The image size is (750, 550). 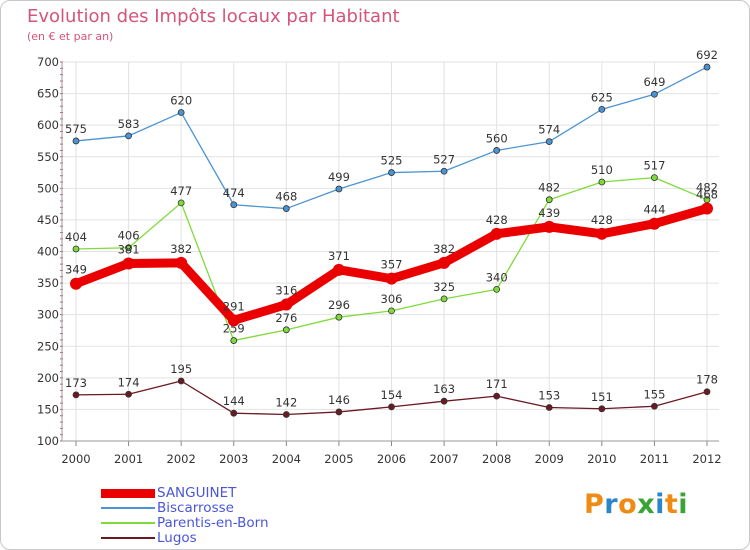 What do you see at coordinates (628, 504) in the screenshot?
I see `logo-letter: o` at bounding box center [628, 504].